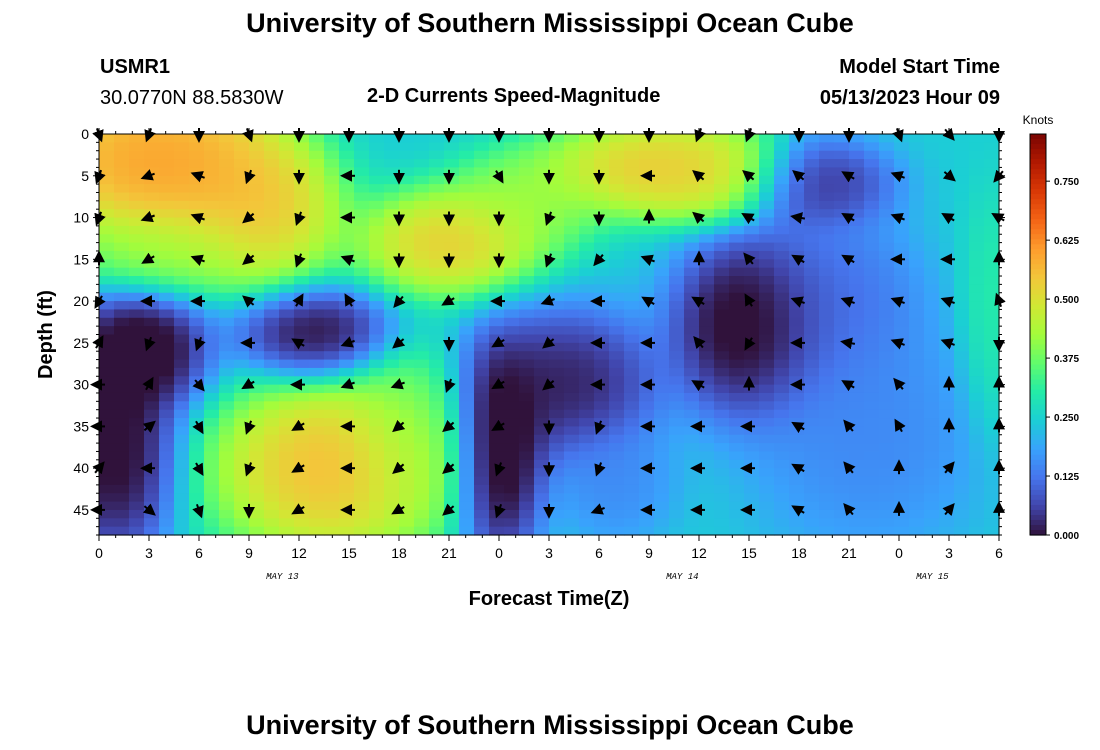  I want to click on product-title: 2-D Currents Speed-Magnitude, so click(514, 96).